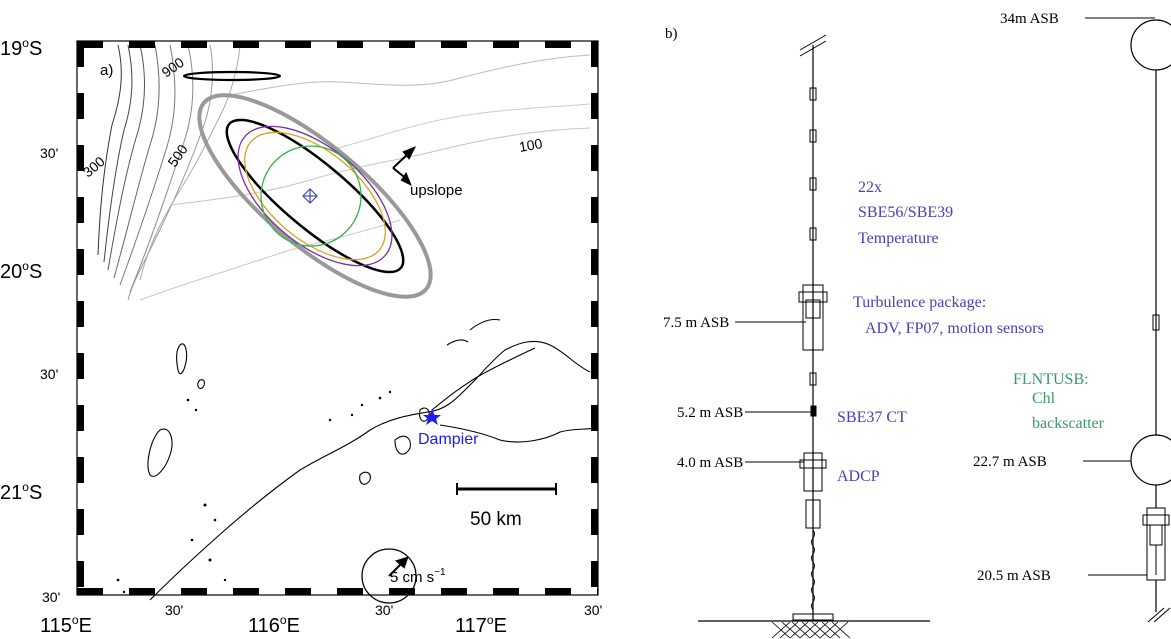 Image resolution: width=1171 pixels, height=639 pixels. What do you see at coordinates (174, 610) in the screenshot?
I see `lon-label-115-30: 30'` at bounding box center [174, 610].